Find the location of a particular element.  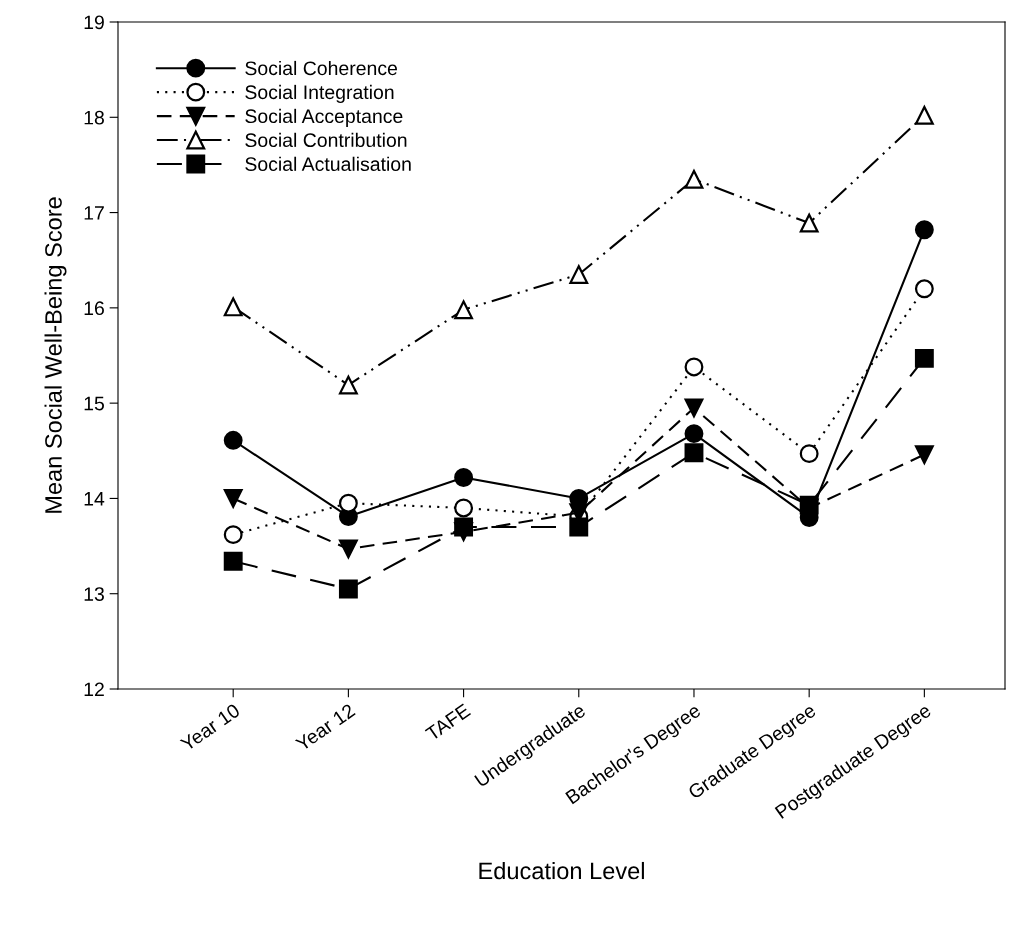

y-tick-label: 14 is located at coordinates (94, 499).